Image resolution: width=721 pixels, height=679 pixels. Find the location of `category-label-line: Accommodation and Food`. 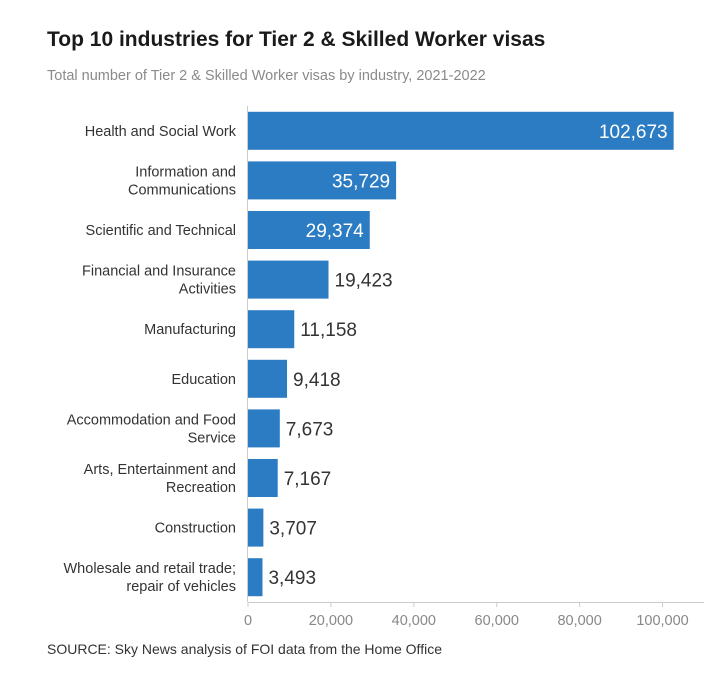

category-label-line: Accommodation and Food is located at coordinates (151, 420).